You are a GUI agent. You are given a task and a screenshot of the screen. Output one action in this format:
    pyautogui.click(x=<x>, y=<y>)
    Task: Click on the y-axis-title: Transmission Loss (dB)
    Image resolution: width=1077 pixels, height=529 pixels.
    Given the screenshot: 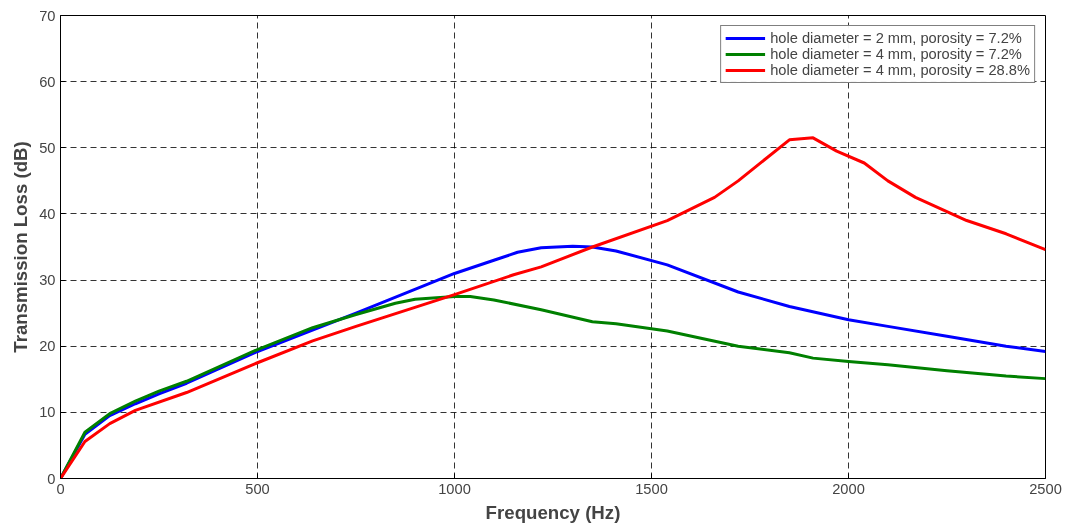 What is the action you would take?
    pyautogui.click(x=21, y=247)
    